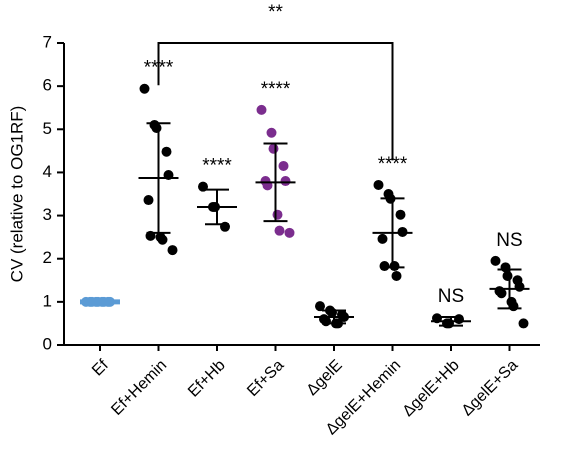 This screenshot has width=562, height=467. Describe the element at coordinates (47, 257) in the screenshot. I see `y-tick-label: 2` at that location.